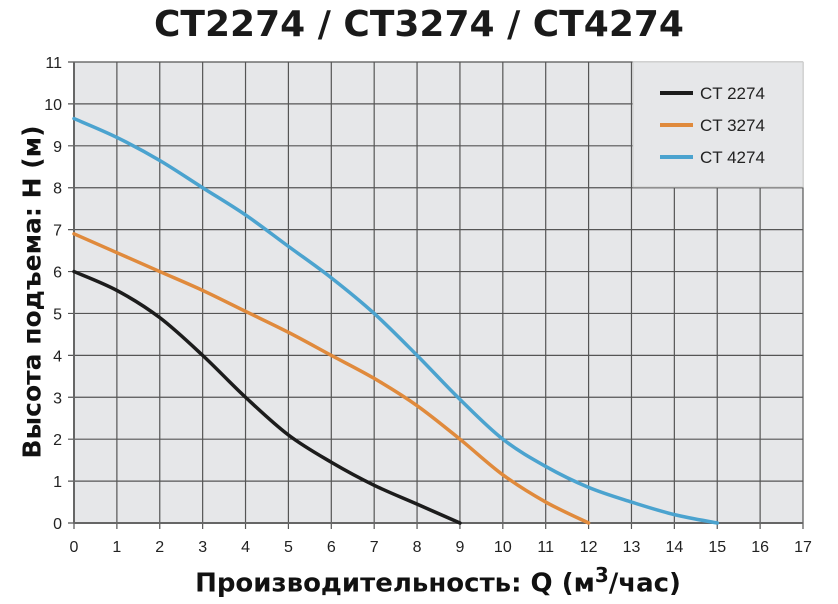 Image resolution: width=838 pixels, height=604 pixels. What do you see at coordinates (717, 547) in the screenshot?
I see `x-tick-label: 15` at bounding box center [717, 547].